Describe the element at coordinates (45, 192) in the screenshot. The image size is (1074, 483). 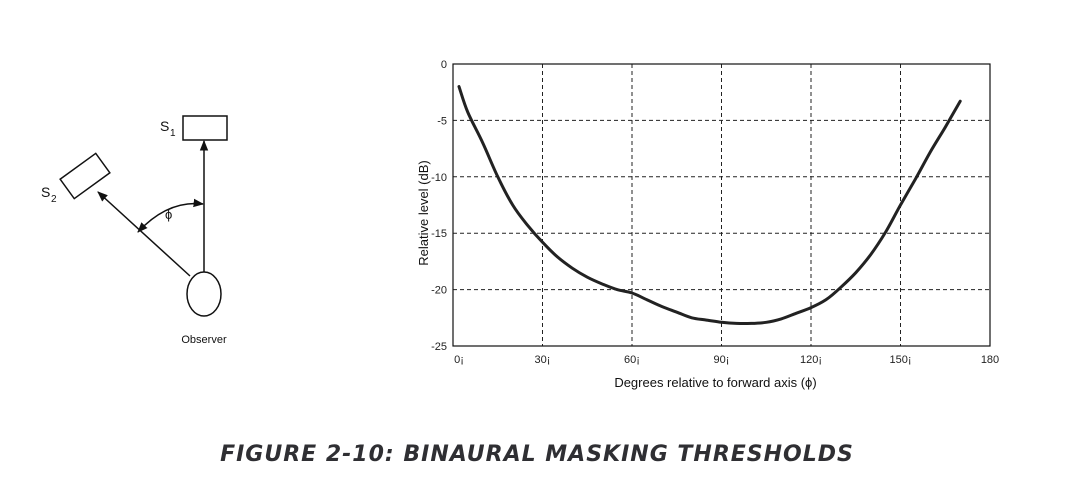
I see `source-2-label: S` at that location.